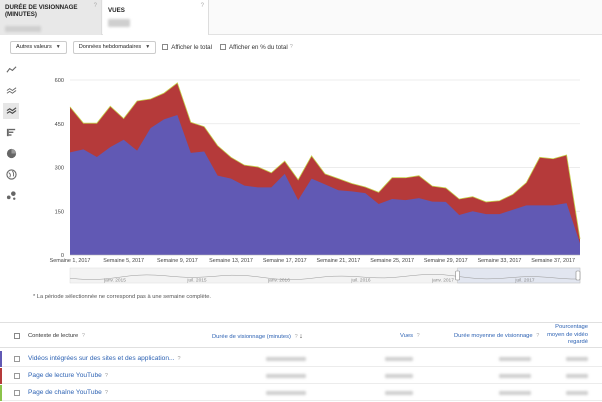 Image resolution: width=602 pixels, height=402 pixels. What do you see at coordinates (65, 392) in the screenshot?
I see `row-label-text: Page de chaîne YouTube` at bounding box center [65, 392].